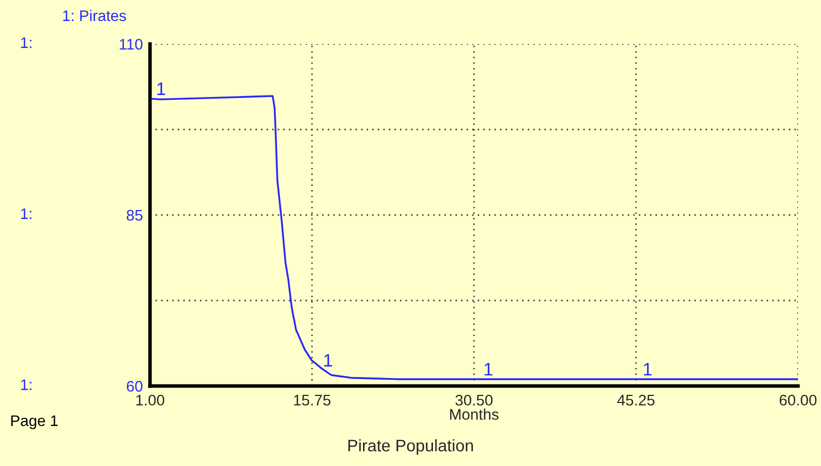  I want to click on y-tick-label: 110, so click(131, 44).